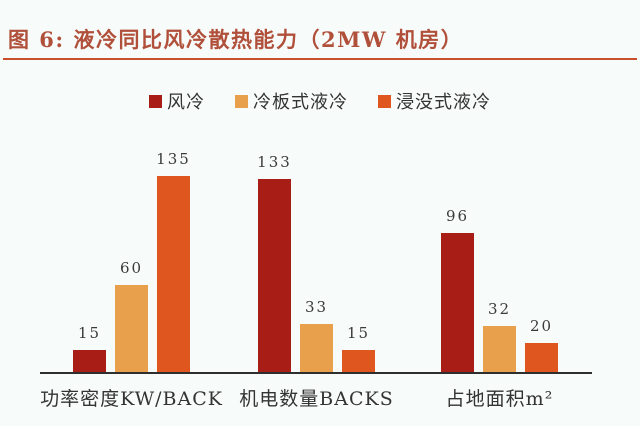 The image size is (640, 426). What do you see at coordinates (316, 373) in the screenshot?
I see `x-axis-line` at bounding box center [316, 373].